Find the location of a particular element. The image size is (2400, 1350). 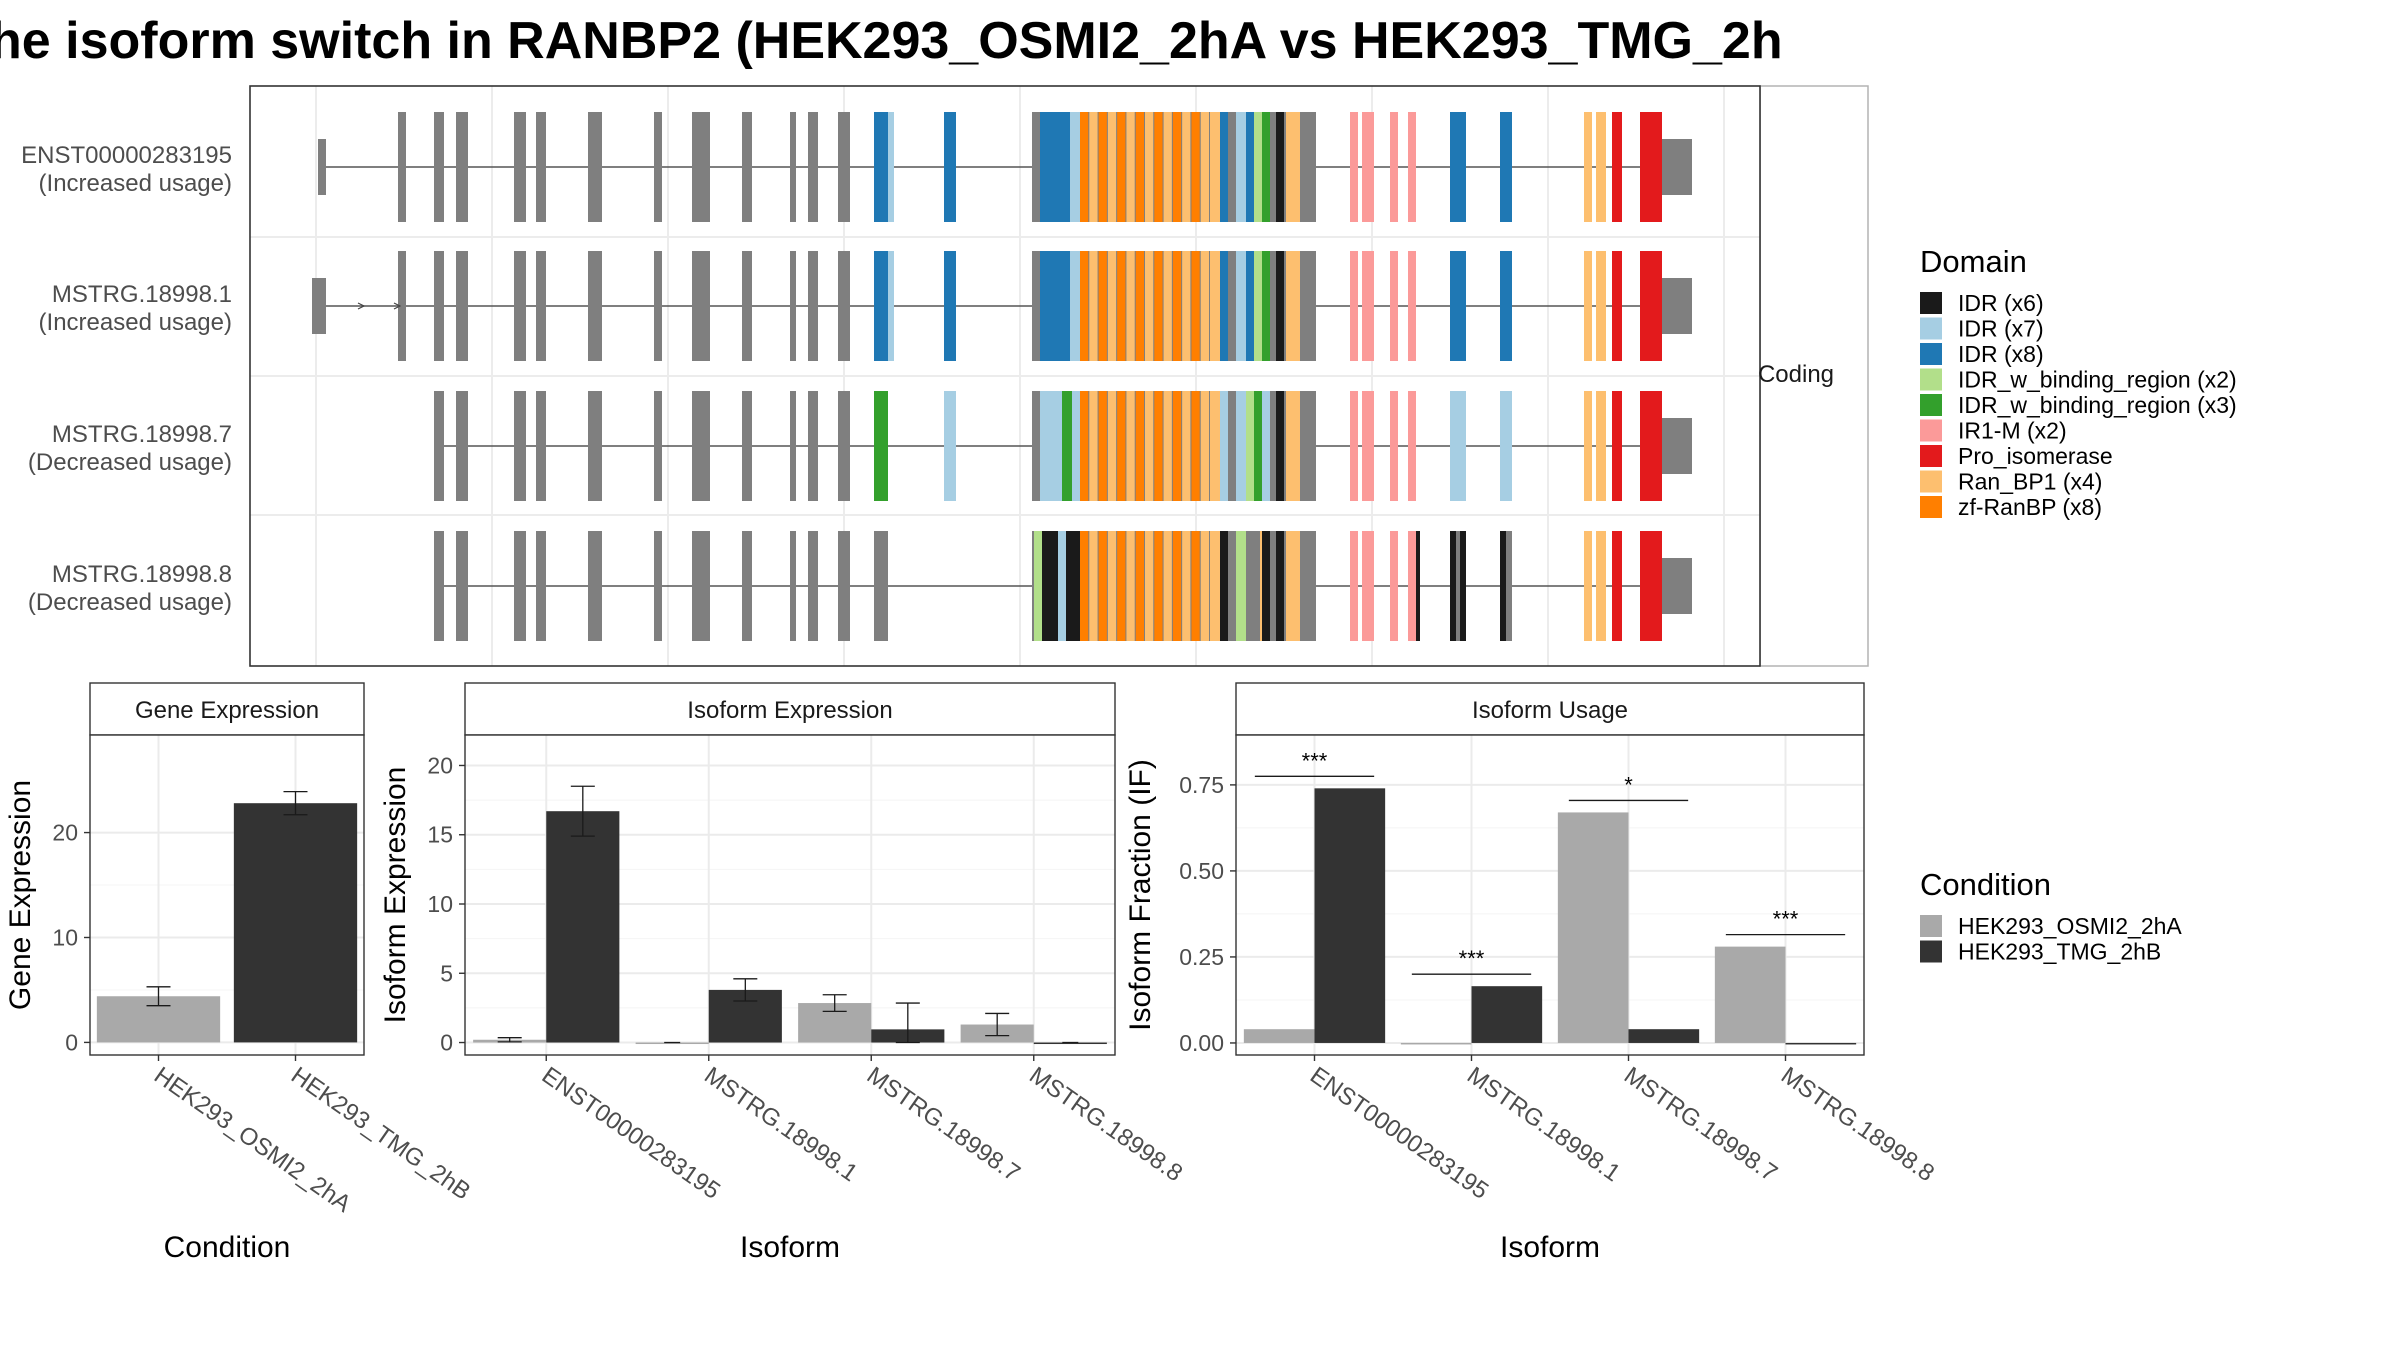

panel-title: Isoform Expression is located at coordinates (789, 710).